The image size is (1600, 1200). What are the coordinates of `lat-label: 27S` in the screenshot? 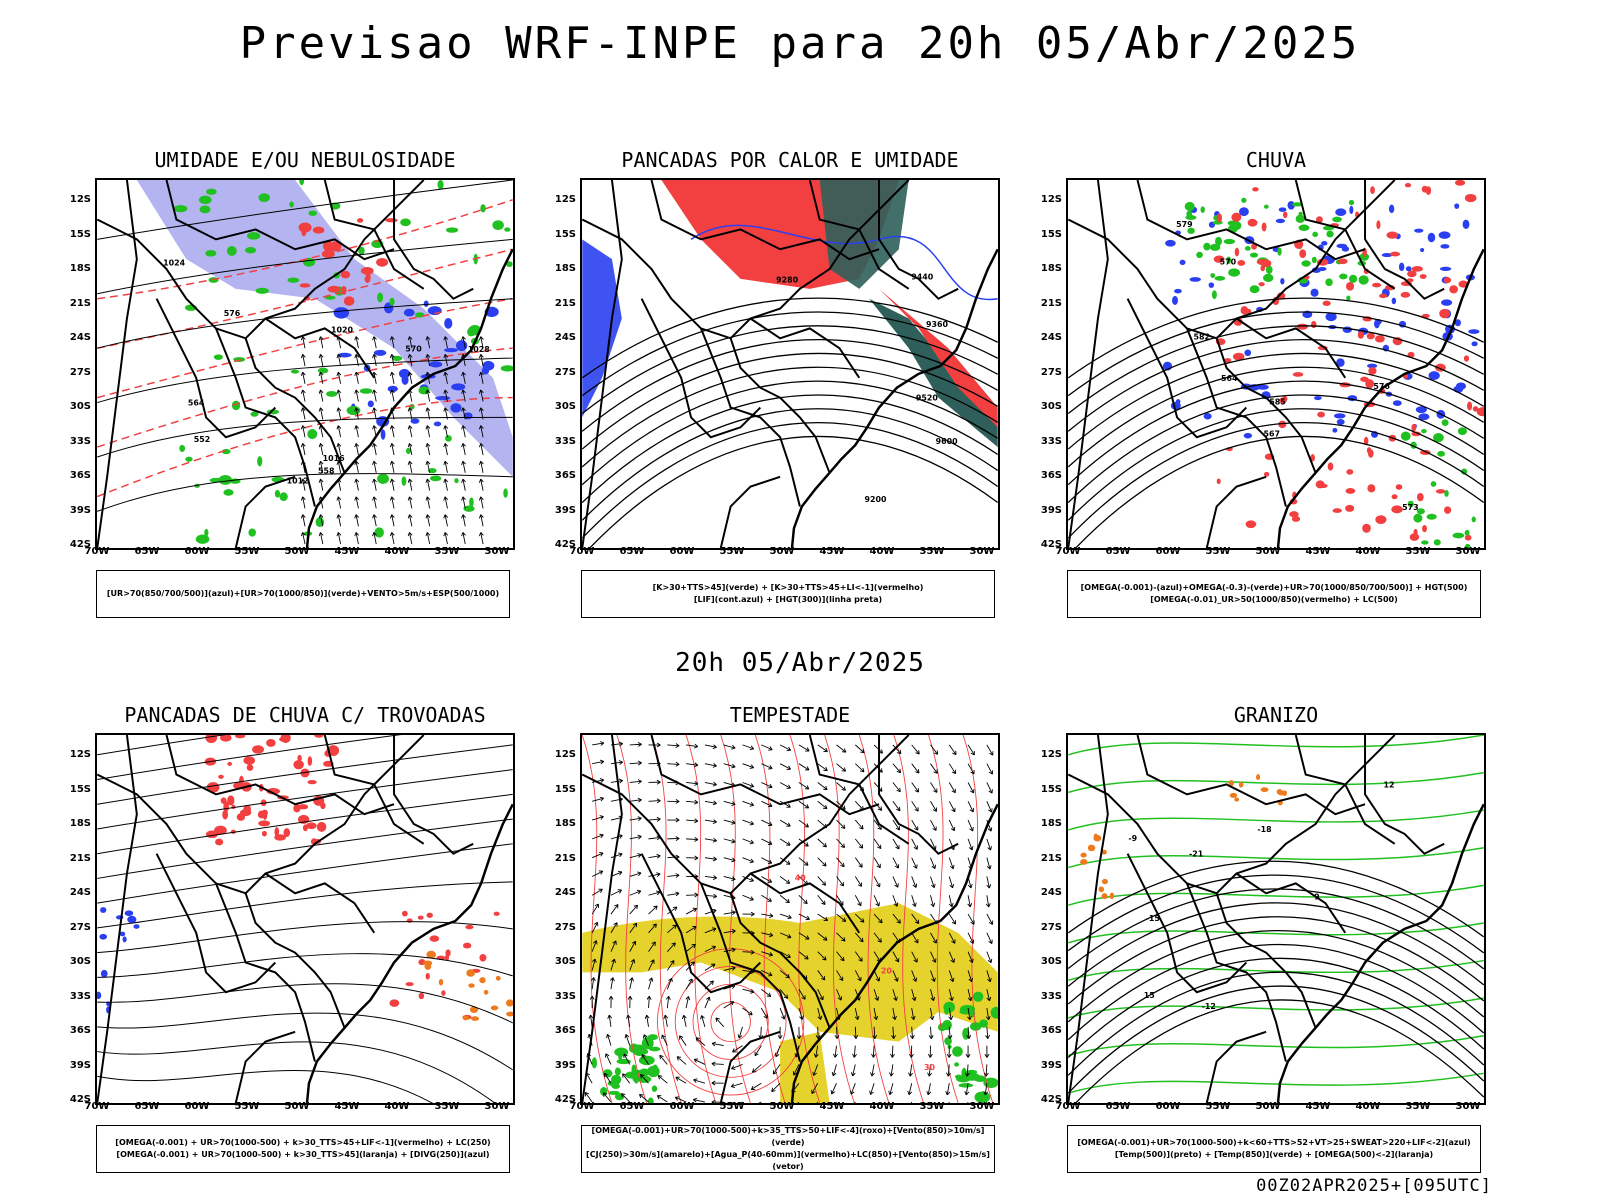 It's located at (1051, 372).